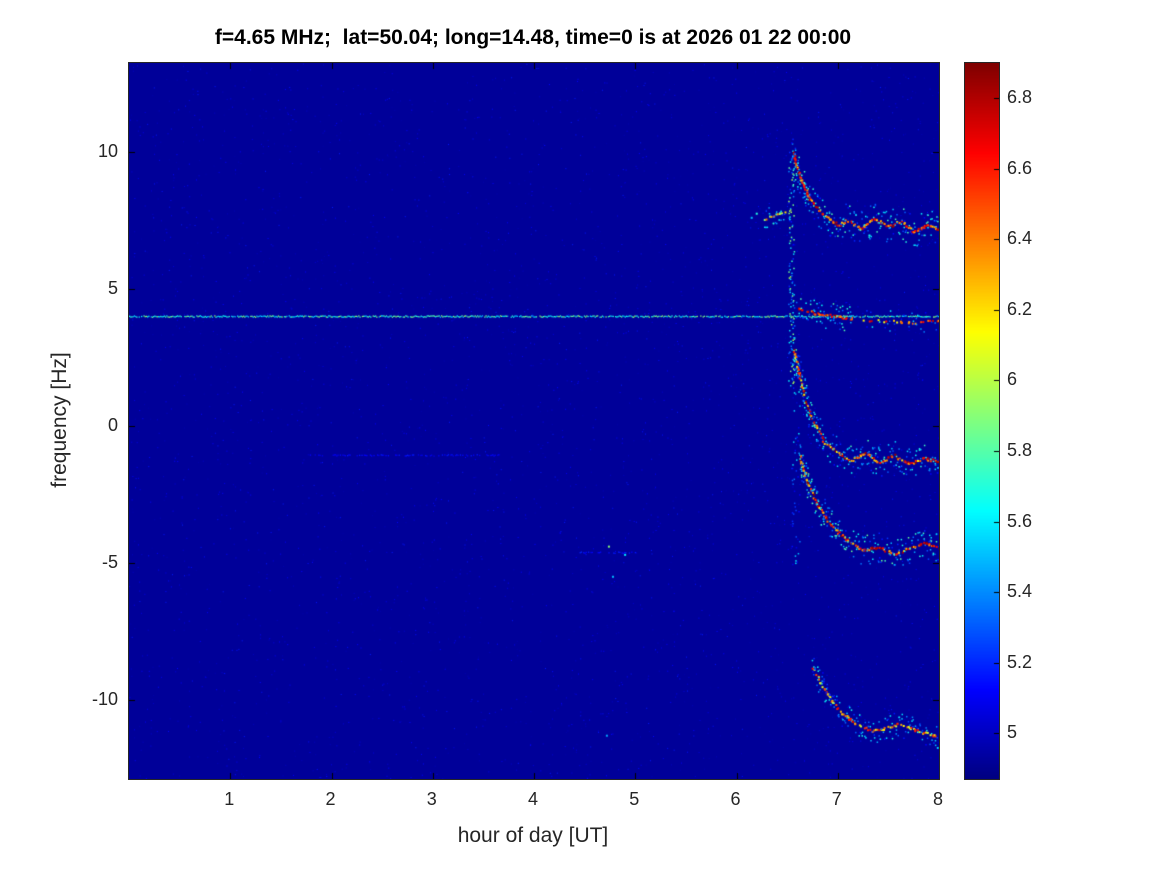 The height and width of the screenshot is (875, 1167). What do you see at coordinates (112, 288) in the screenshot?
I see `y-tick-label: 5` at bounding box center [112, 288].